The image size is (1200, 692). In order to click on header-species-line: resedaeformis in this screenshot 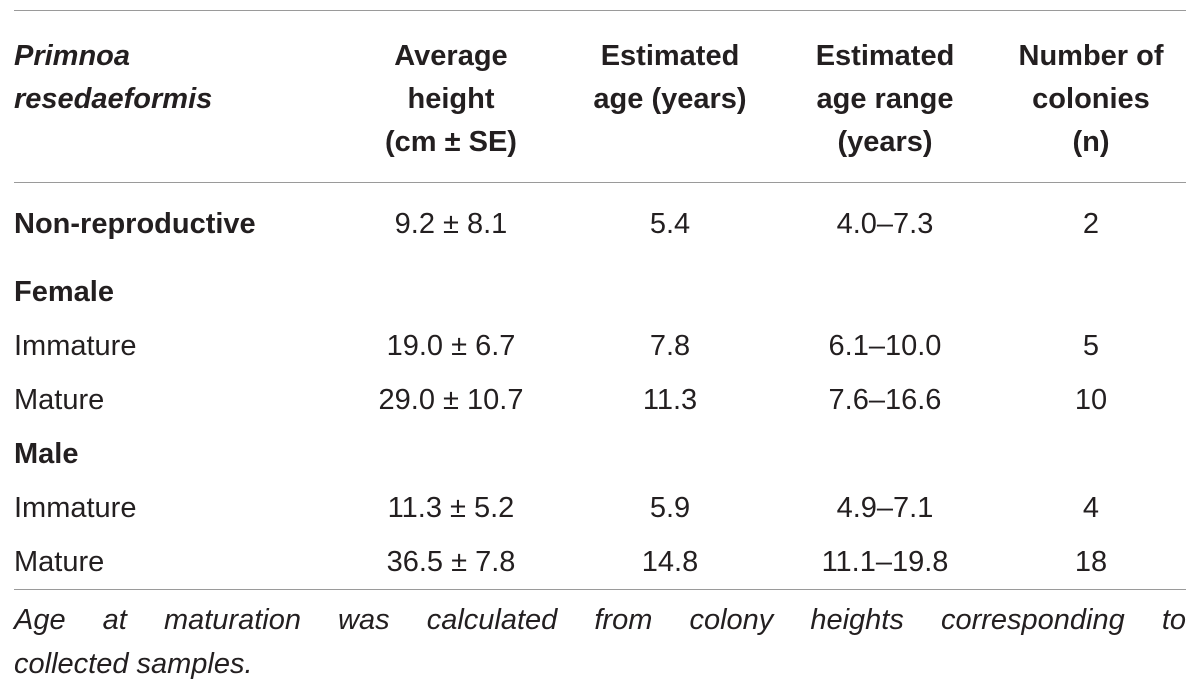, I will do `click(113, 99)`.